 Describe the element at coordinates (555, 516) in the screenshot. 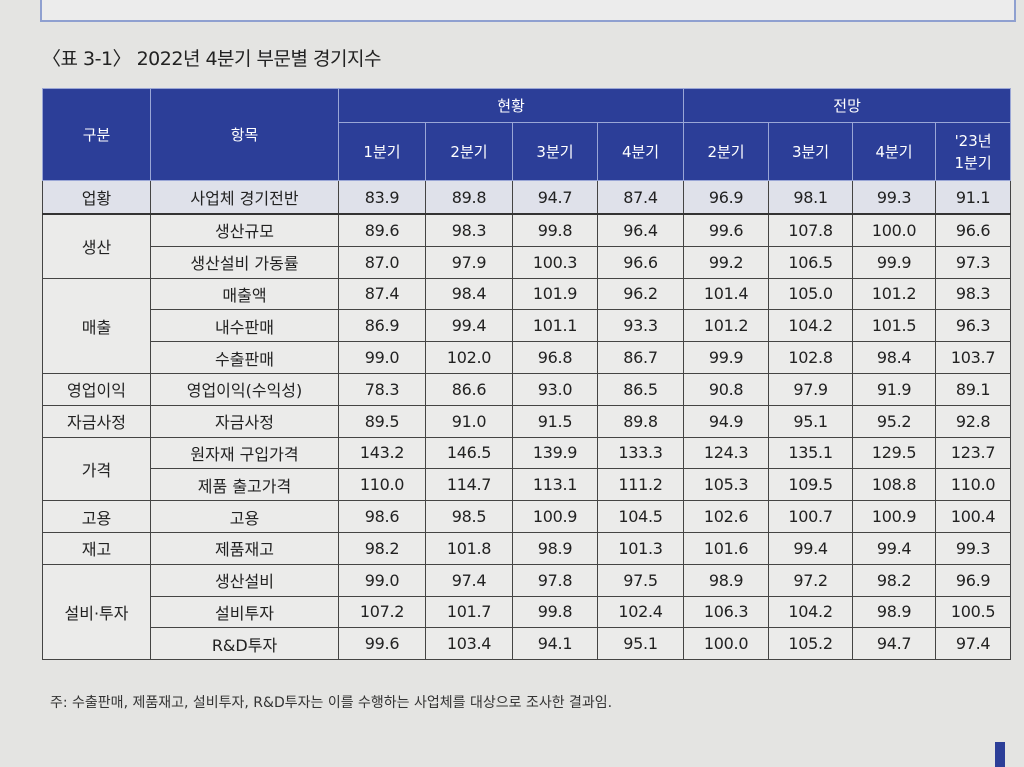

I see `value-cell: 100.9` at that location.